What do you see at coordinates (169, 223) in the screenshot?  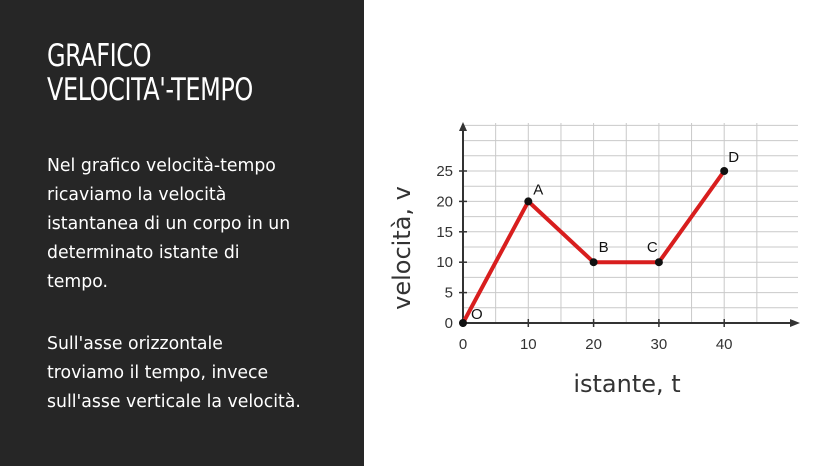 I see `paragraph-line: istantanea di un corpo in un` at bounding box center [169, 223].